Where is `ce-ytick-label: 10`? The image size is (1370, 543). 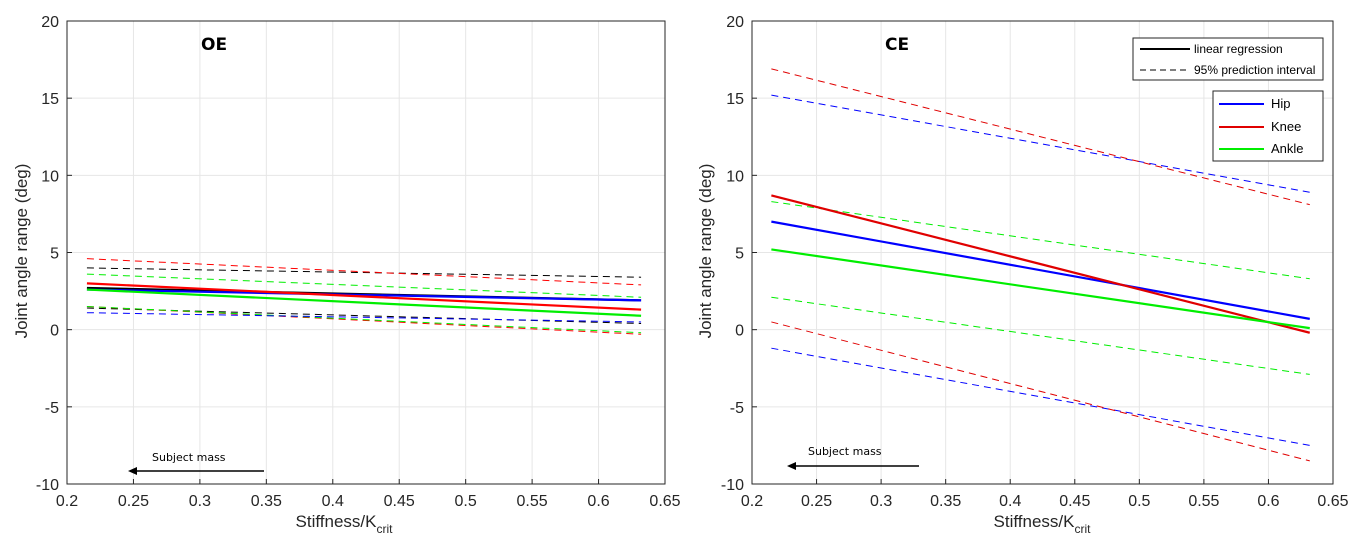
ce-ytick-label: 10 is located at coordinates (735, 176).